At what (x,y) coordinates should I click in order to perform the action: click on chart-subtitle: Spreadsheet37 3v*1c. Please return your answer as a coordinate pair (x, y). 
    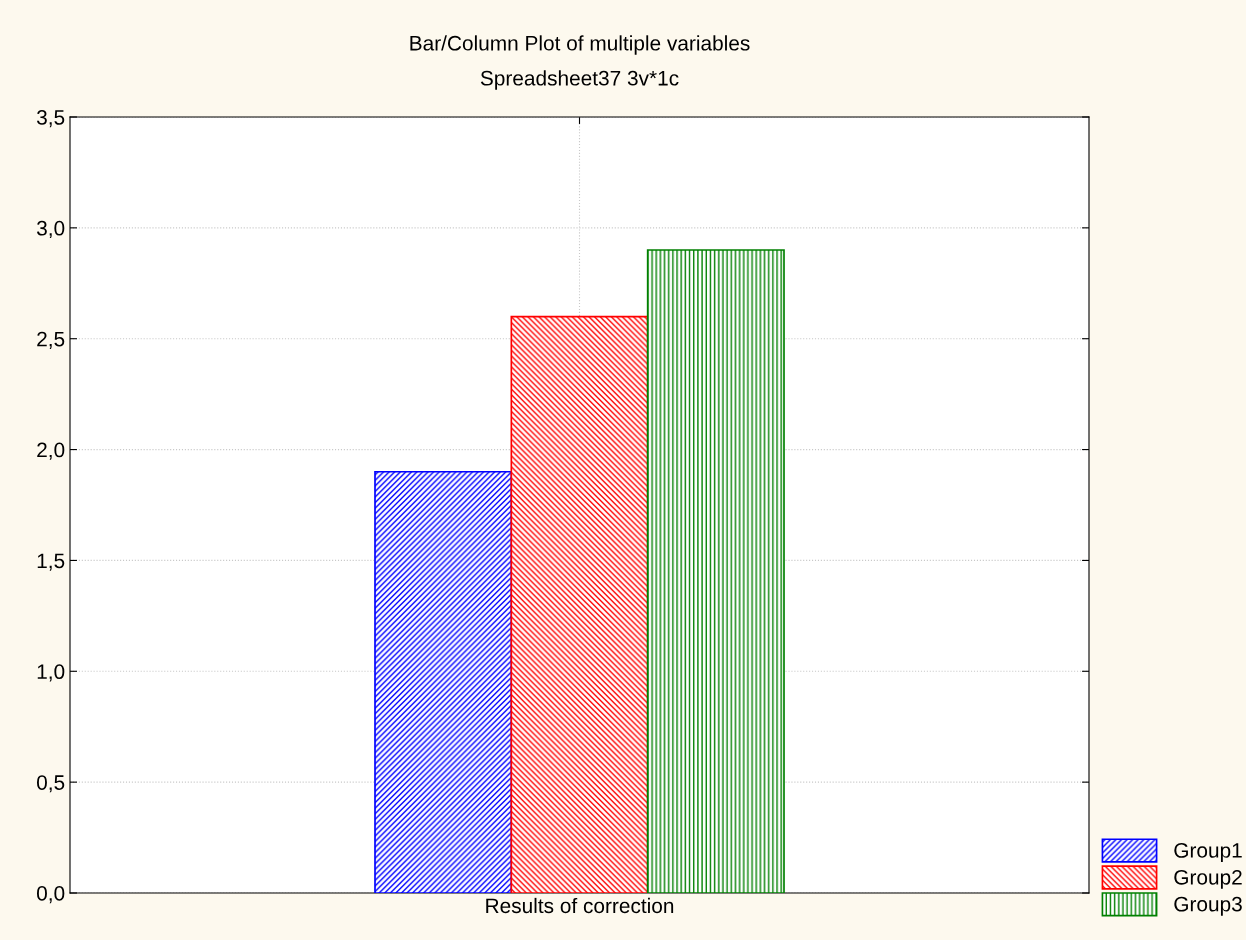
    Looking at the image, I should click on (579, 80).